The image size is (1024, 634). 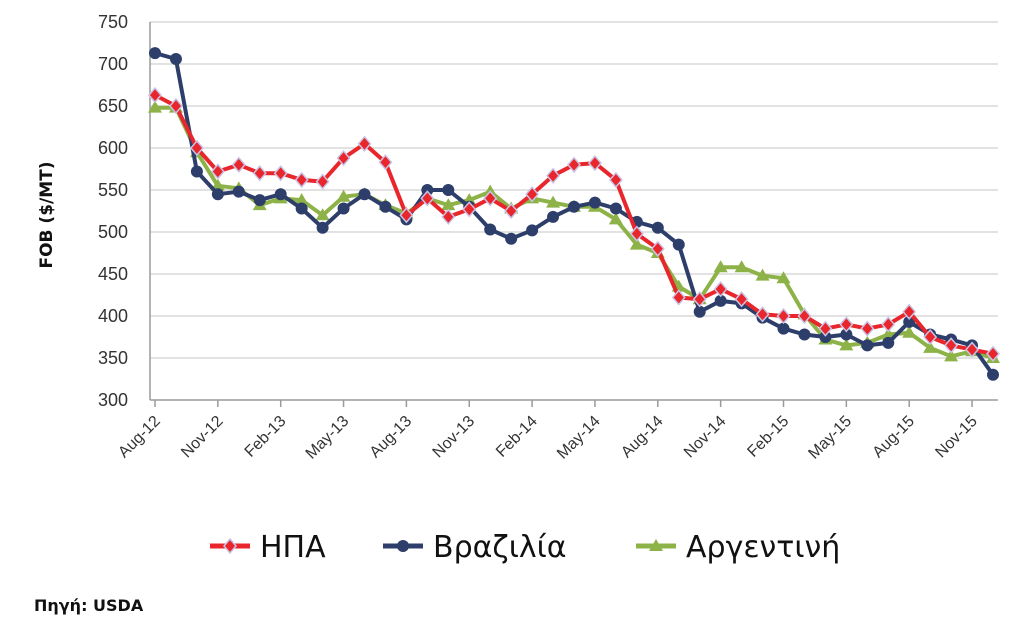 I want to click on y-tick-label: 500, so click(x=113, y=232).